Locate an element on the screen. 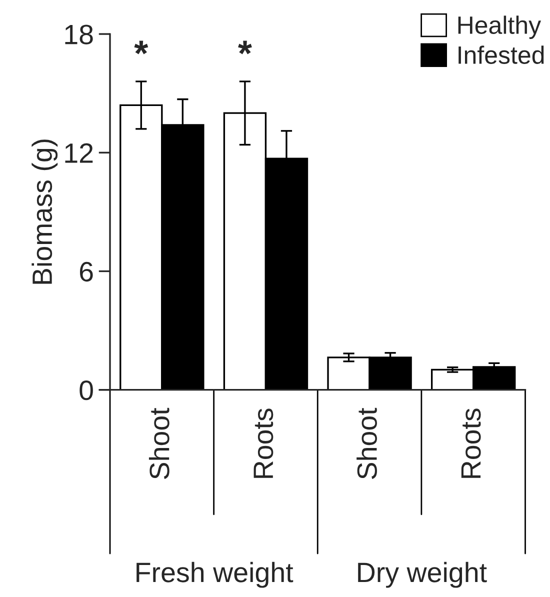  legend-label: Healthy is located at coordinates (500, 27).